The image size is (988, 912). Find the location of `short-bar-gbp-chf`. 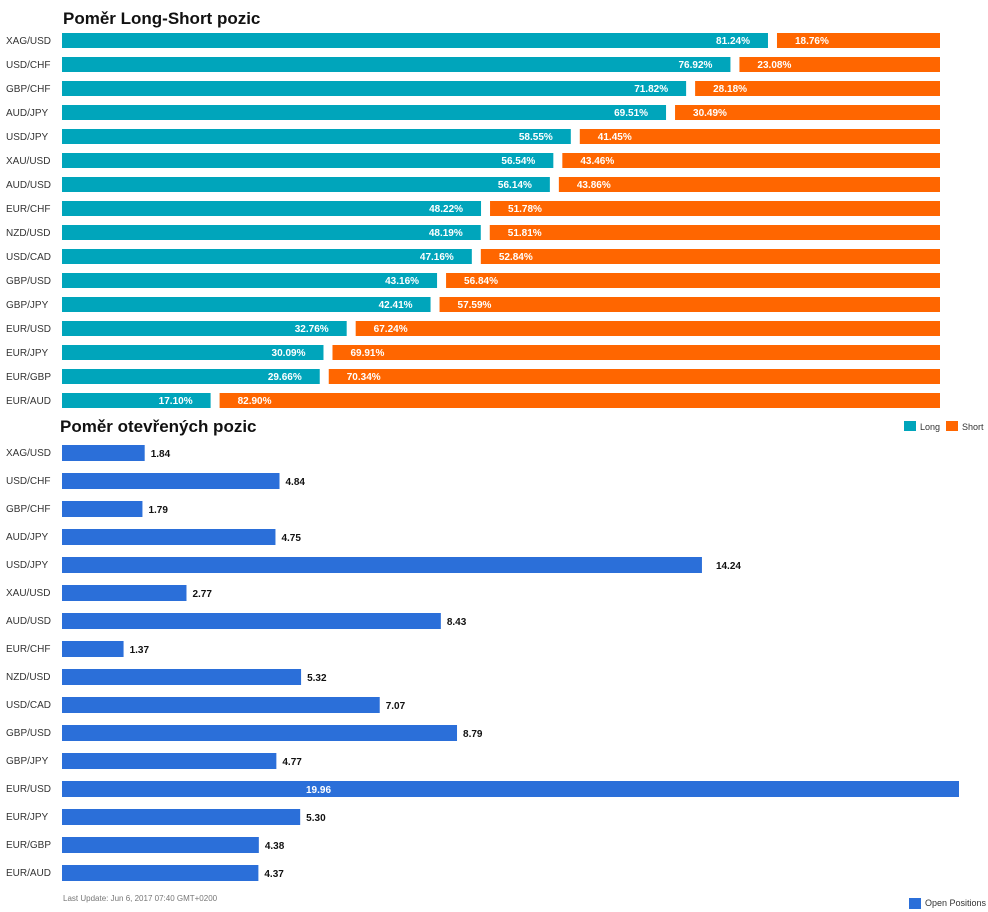

short-bar-gbp-chf is located at coordinates (817, 88).